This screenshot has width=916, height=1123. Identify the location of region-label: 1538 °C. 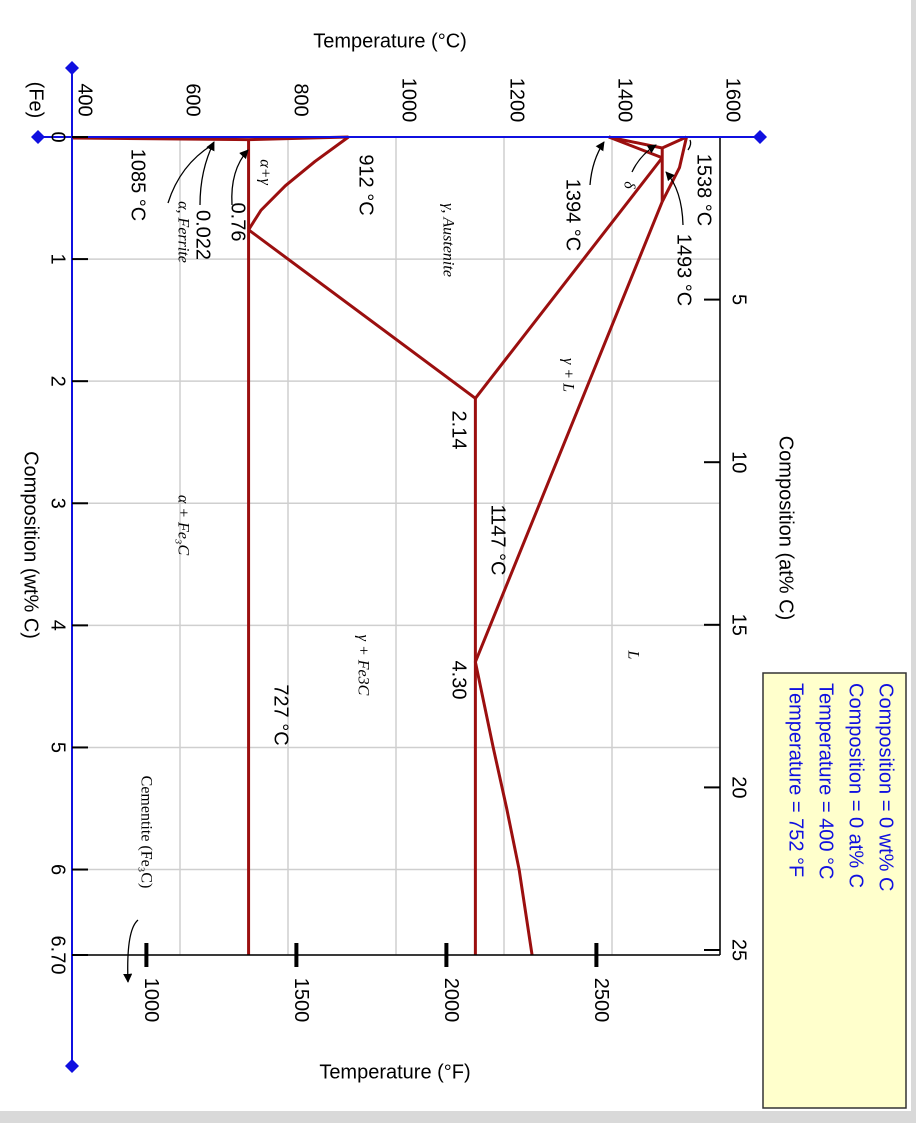
(704, 190).